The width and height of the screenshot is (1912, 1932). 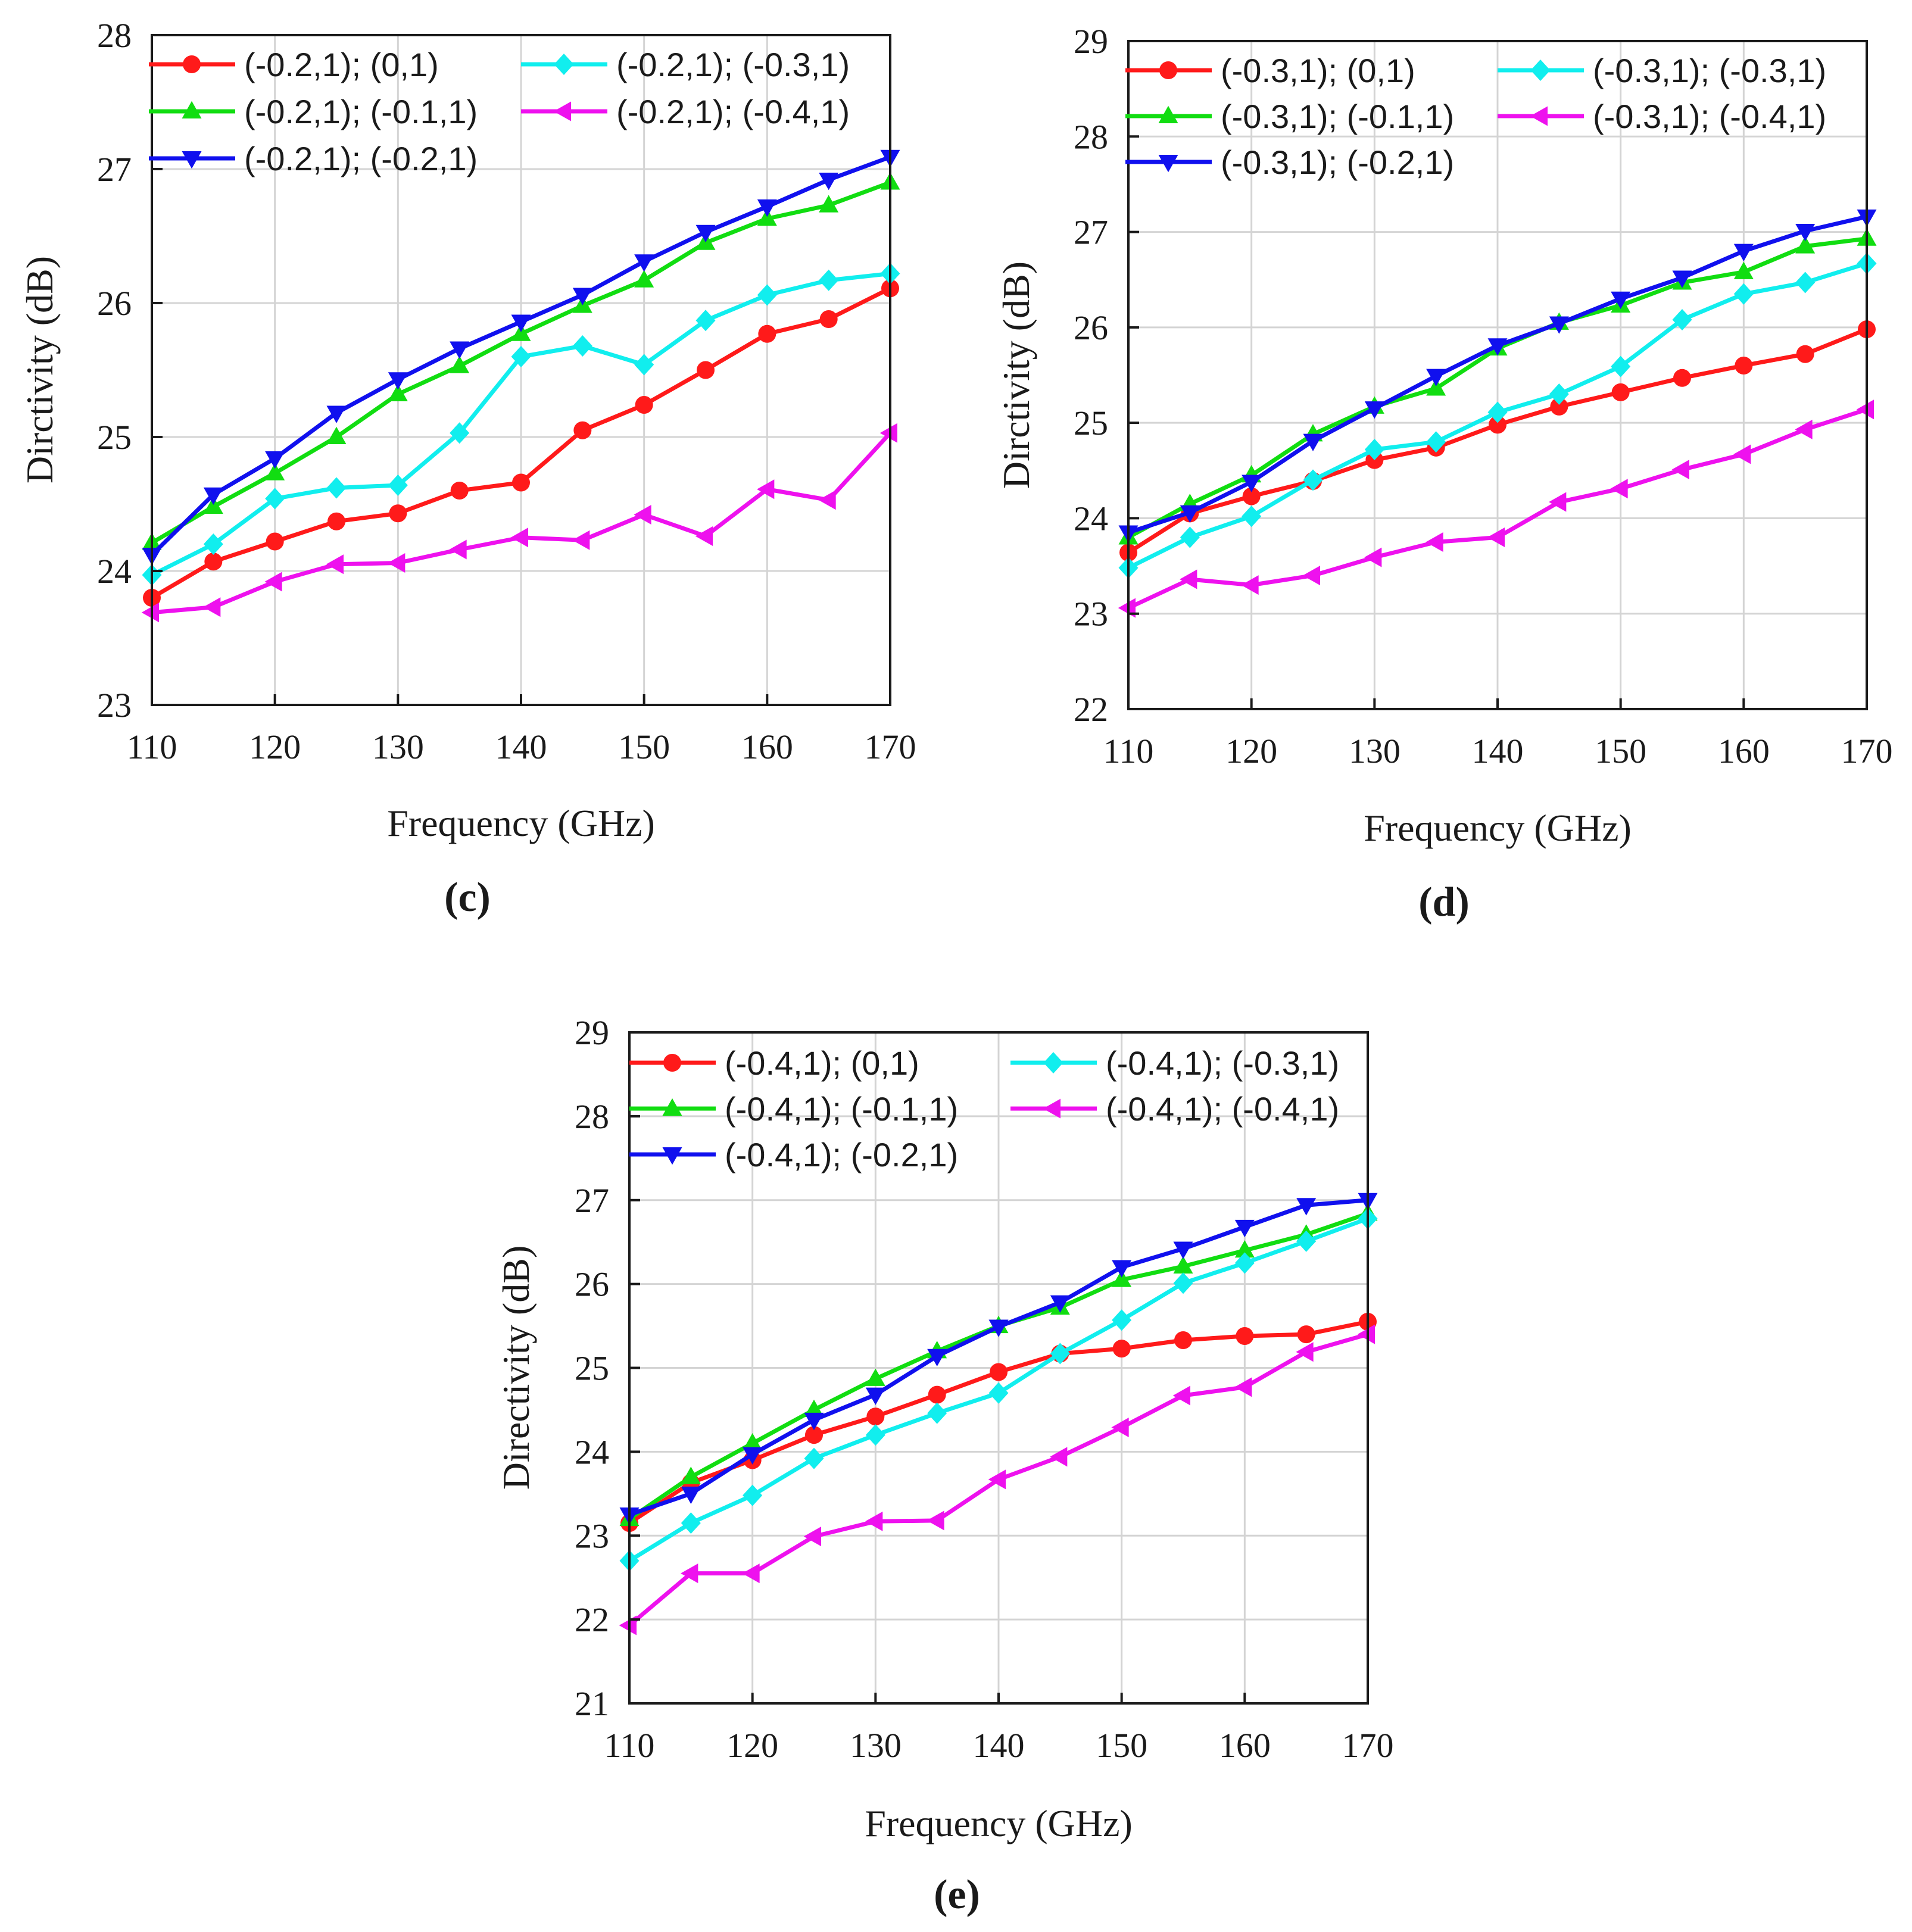 What do you see at coordinates (1337, 116) in the screenshot?
I see `legend-label: (-0.3,1); (-0.1,1)` at bounding box center [1337, 116].